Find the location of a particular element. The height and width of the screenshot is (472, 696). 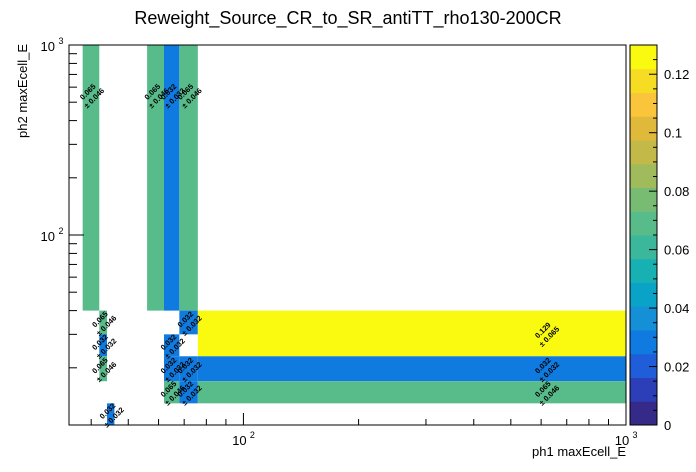

x-axis-ticks: 10 2 10 3 is located at coordinates (364, 430).